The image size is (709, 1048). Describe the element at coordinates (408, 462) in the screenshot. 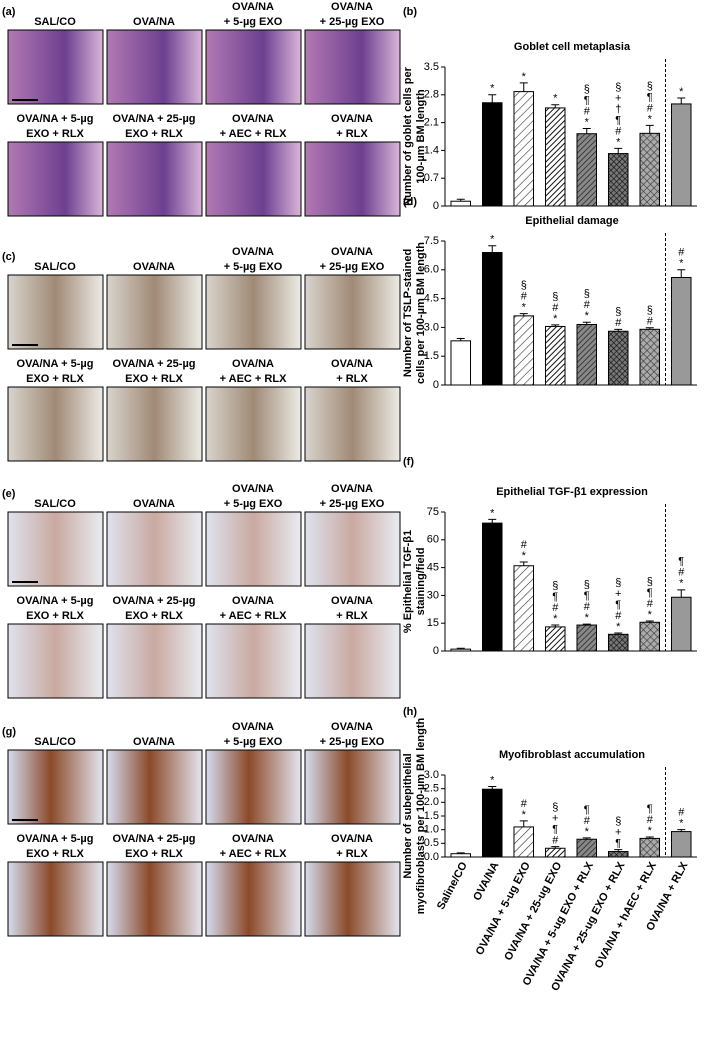

I see `panel-letter: (f)` at that location.